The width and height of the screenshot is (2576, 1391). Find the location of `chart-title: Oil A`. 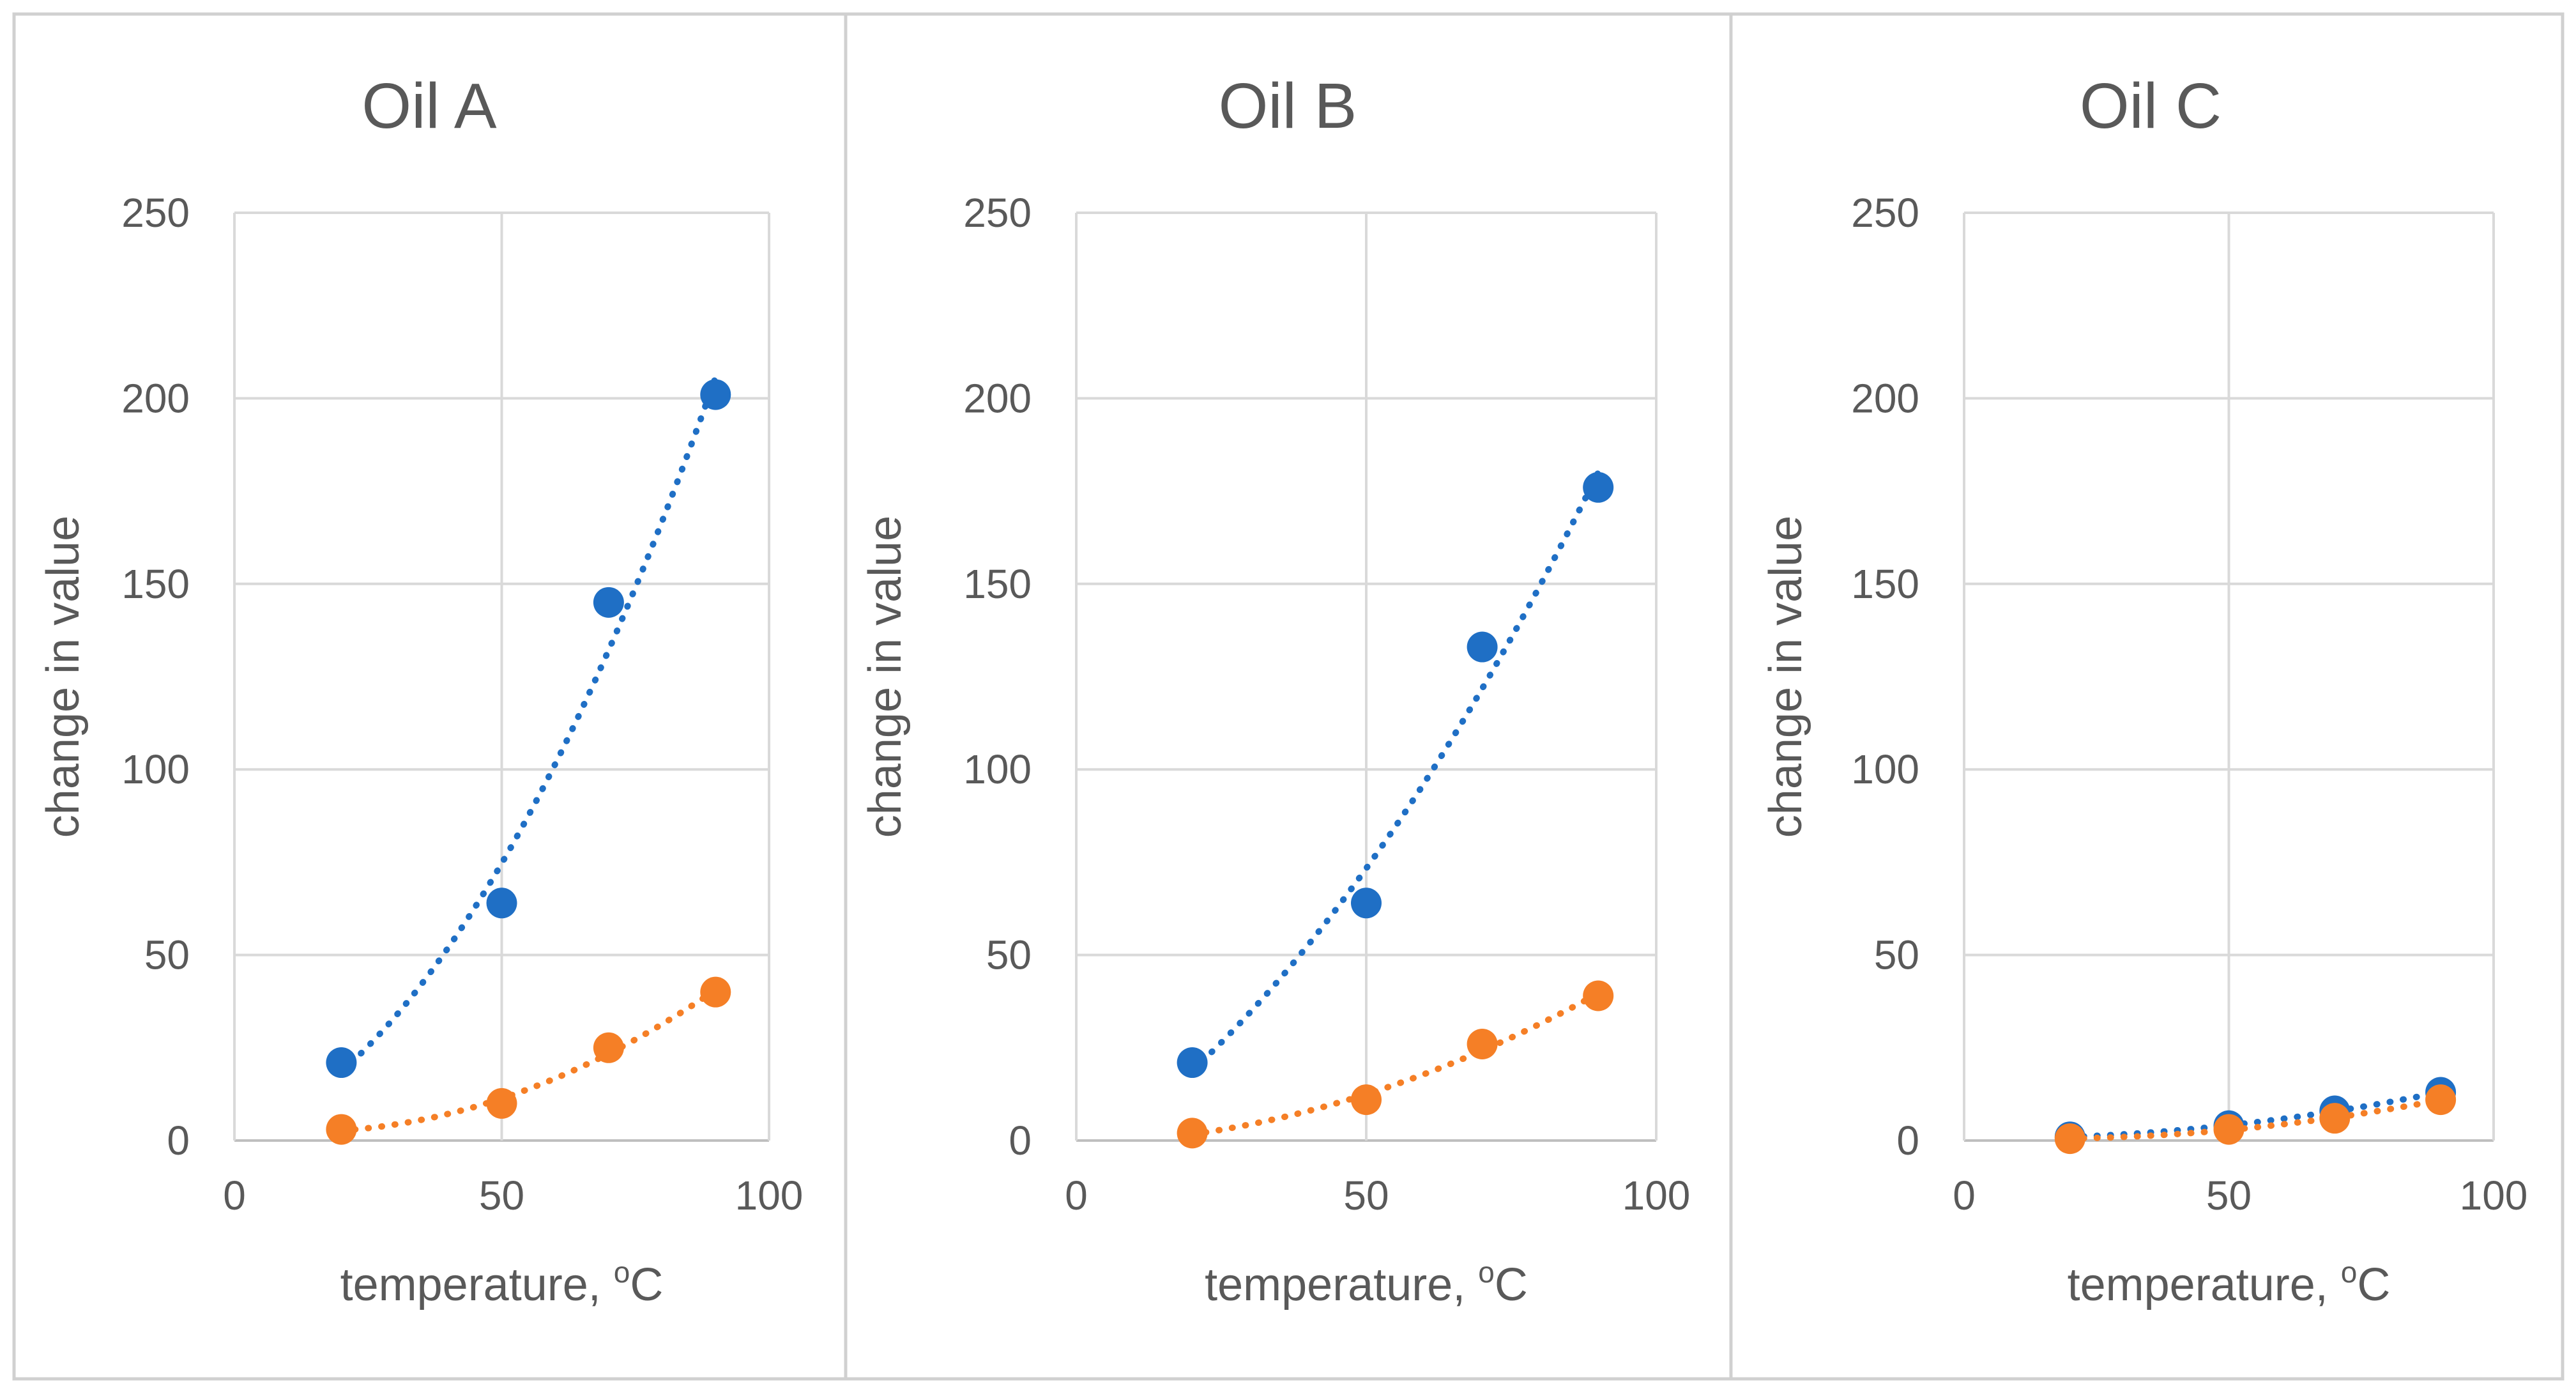

chart-title: Oil A is located at coordinates (429, 106).